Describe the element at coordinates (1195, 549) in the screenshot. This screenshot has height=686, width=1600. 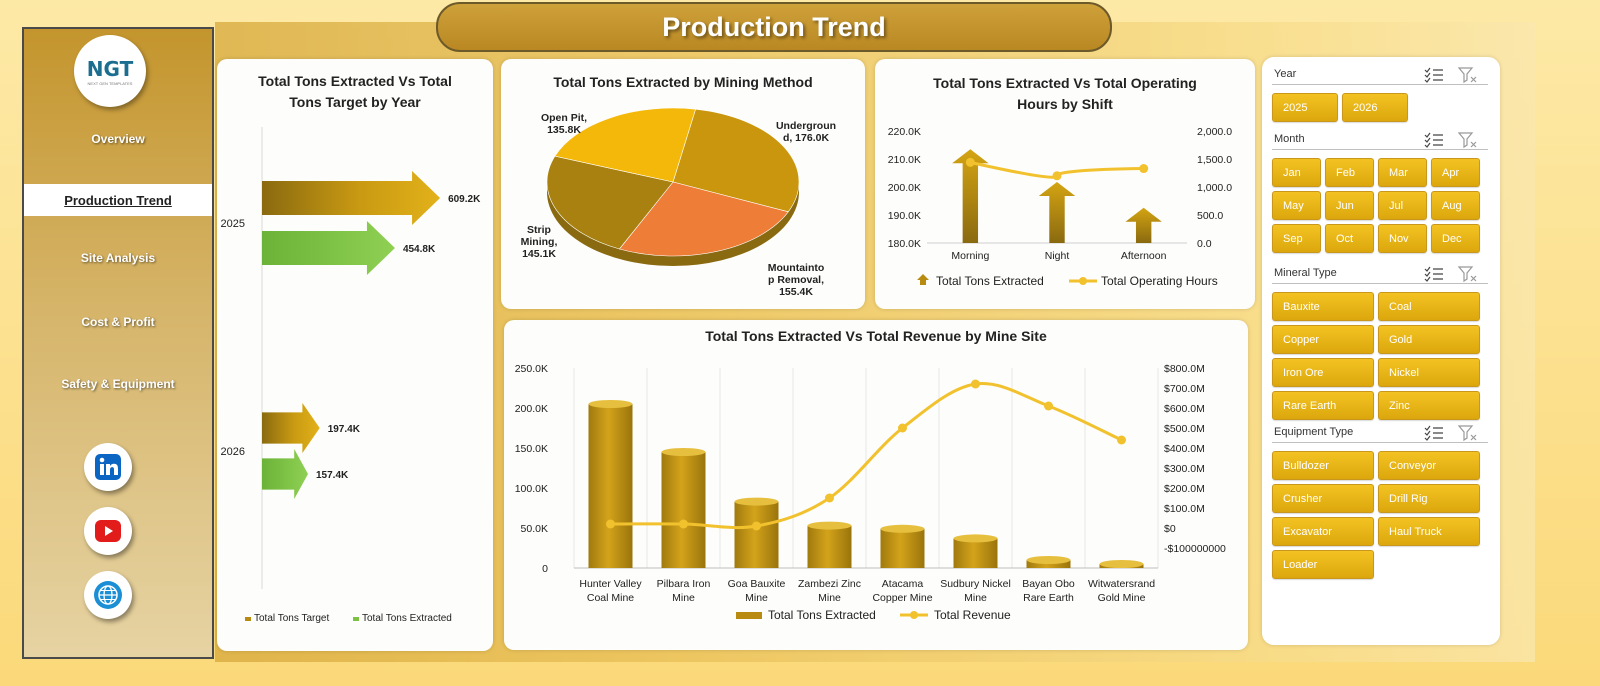
I see `y2-tick-label: -$100000000` at that location.